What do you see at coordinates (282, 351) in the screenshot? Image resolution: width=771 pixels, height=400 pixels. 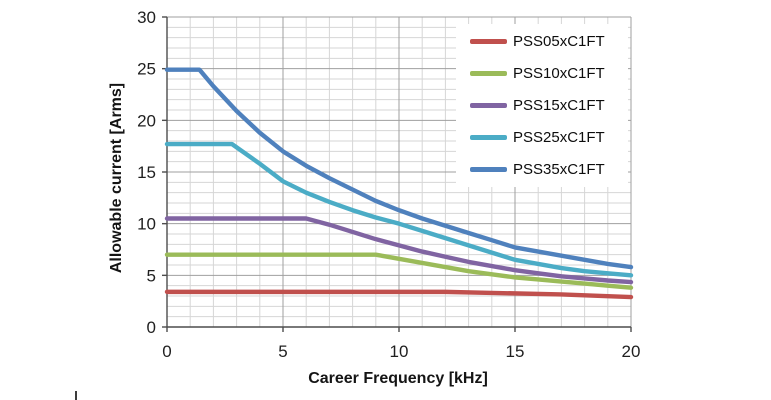 I see `x-tick-label: 5` at bounding box center [282, 351].